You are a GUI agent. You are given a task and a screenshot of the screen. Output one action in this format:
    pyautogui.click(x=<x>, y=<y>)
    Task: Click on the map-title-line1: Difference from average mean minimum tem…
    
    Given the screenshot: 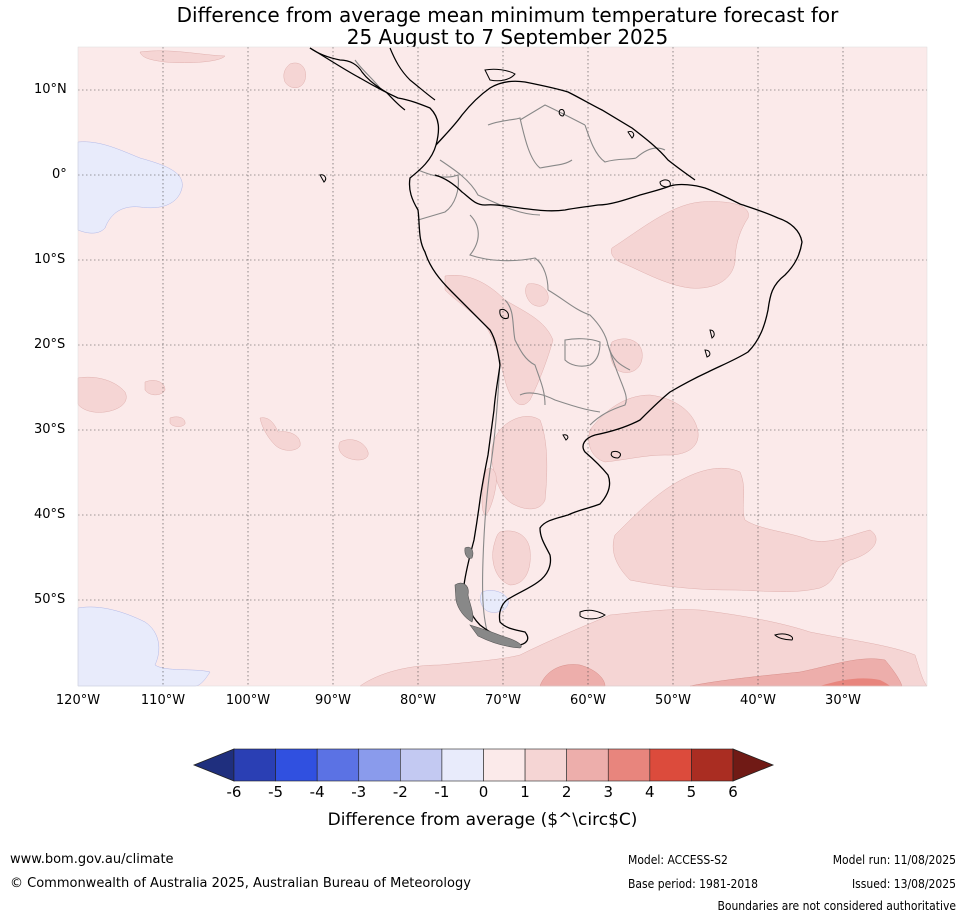 What is the action you would take?
    pyautogui.click(x=507, y=15)
    